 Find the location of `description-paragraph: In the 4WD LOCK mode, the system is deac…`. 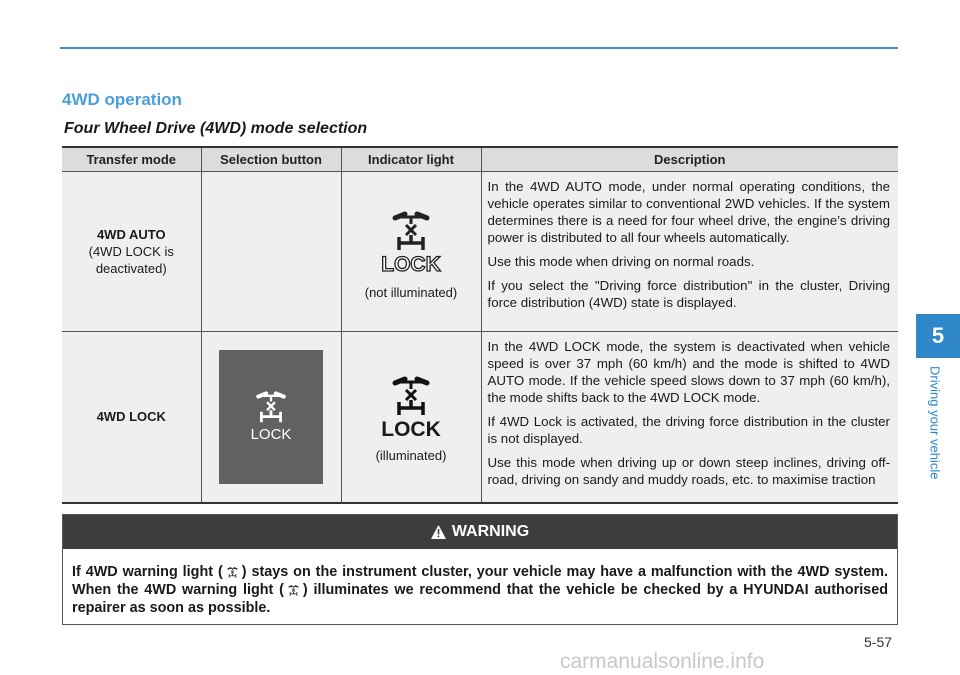

description-paragraph: In the 4WD LOCK mode, the system is deac… is located at coordinates (689, 371).